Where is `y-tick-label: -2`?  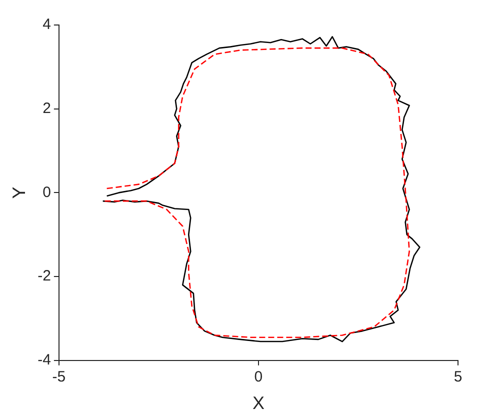 y-tick-label: -2 is located at coordinates (44, 276).